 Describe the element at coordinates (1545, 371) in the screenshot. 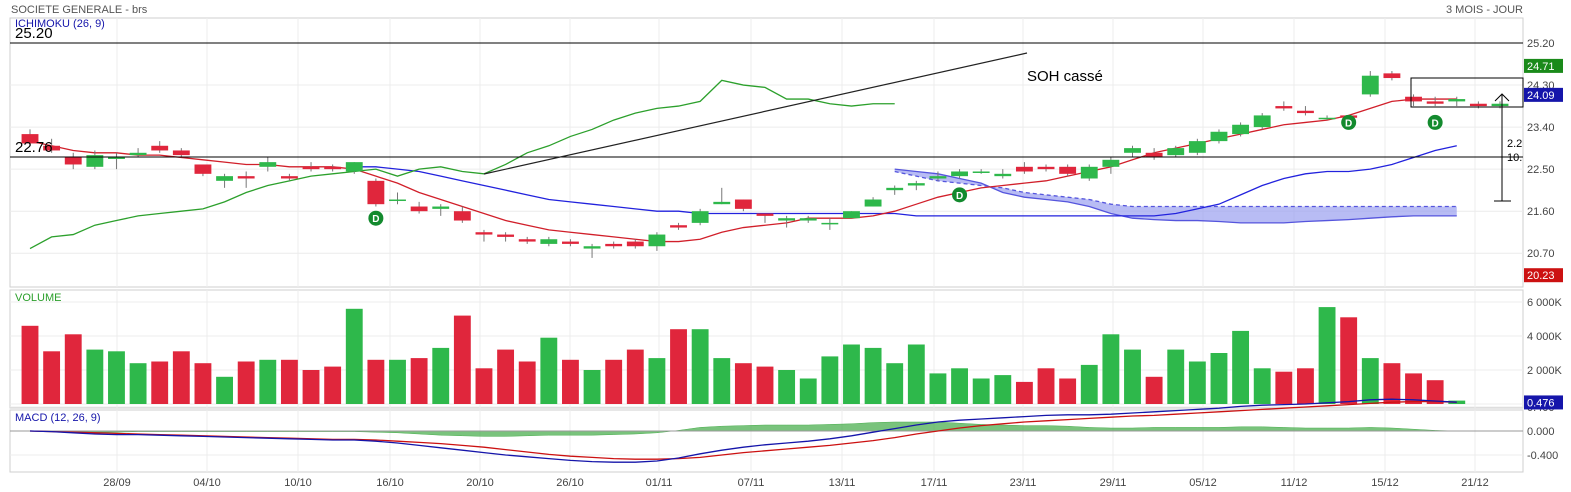

I see `volume-y-tick: 2 000K` at that location.